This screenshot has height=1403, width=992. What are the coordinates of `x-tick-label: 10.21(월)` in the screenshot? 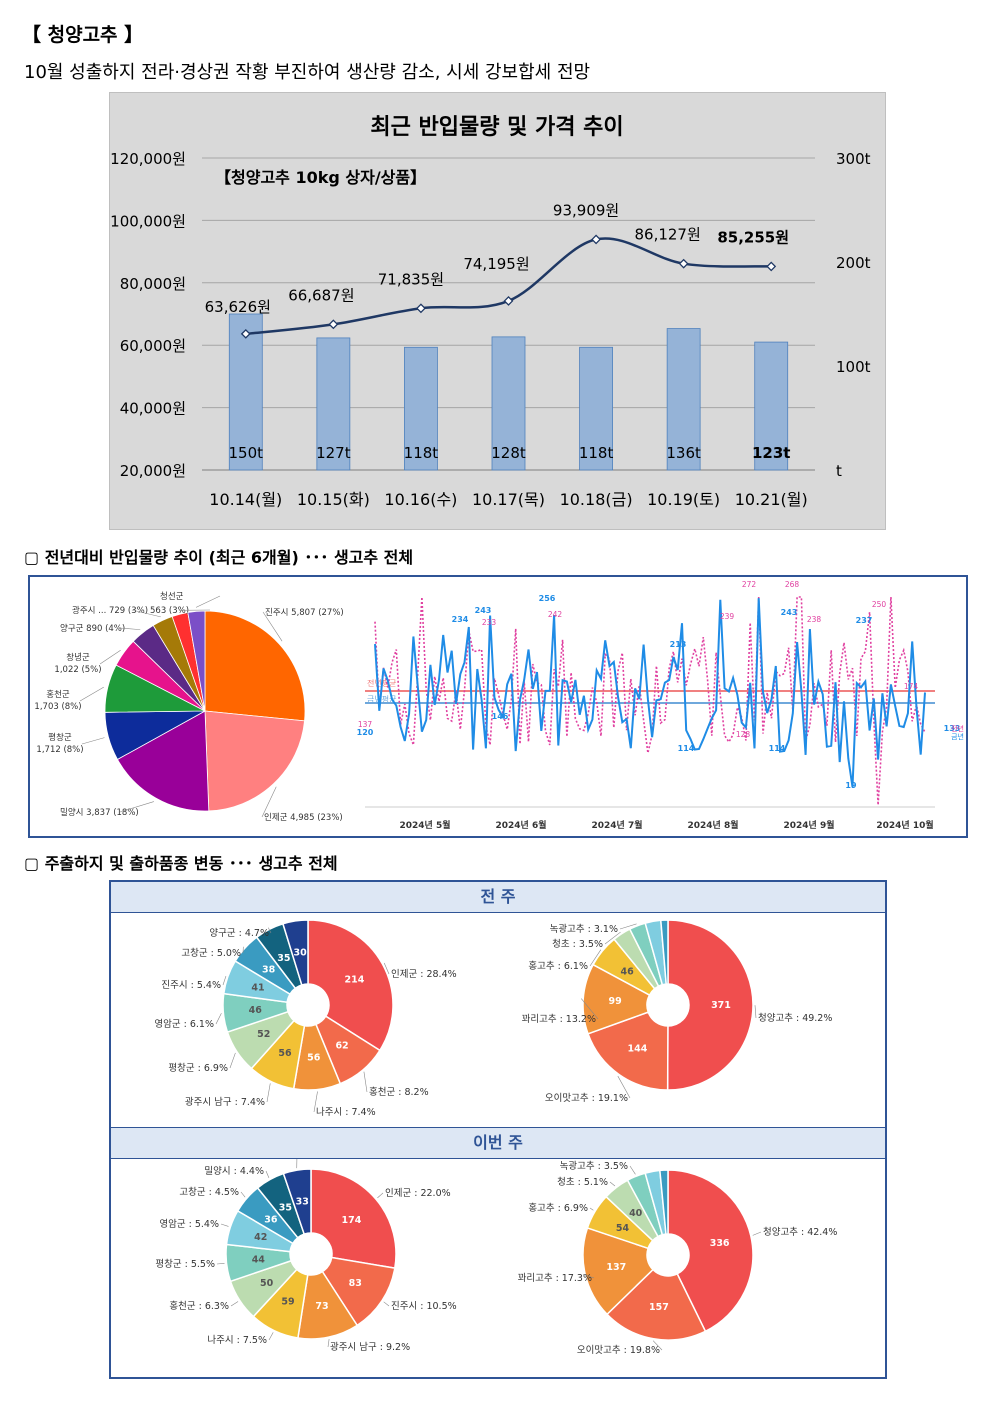 It's located at (771, 499).